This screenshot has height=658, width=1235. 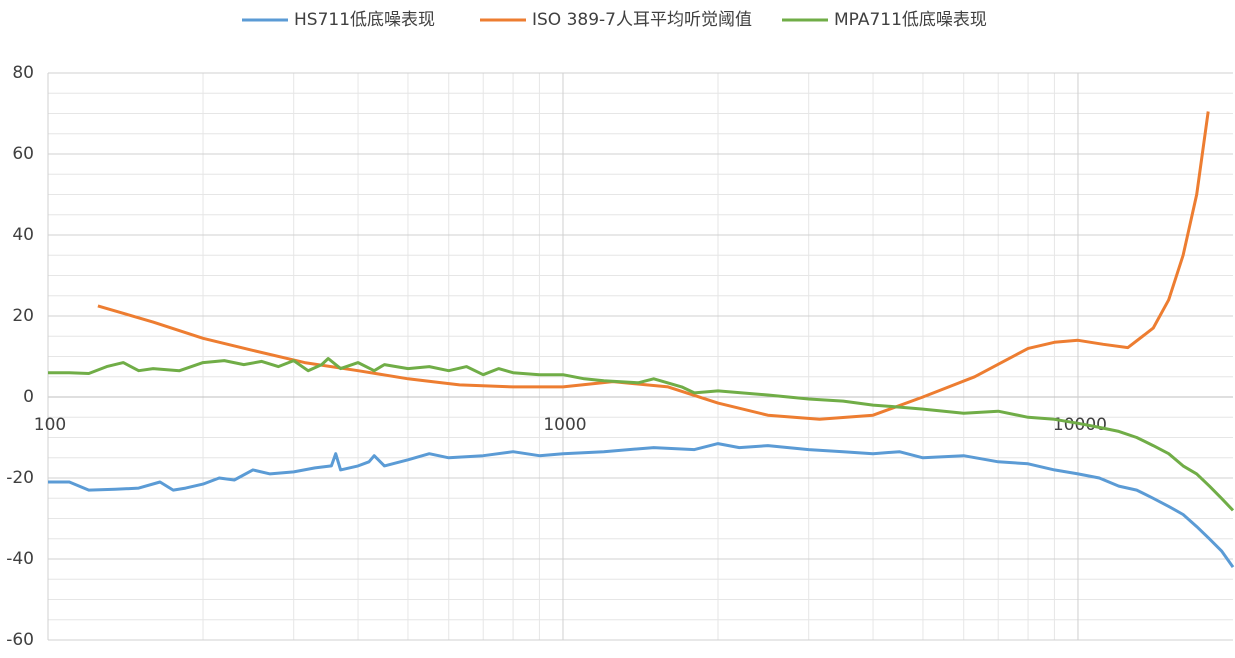 I want to click on x-tick-label: 100, so click(x=50, y=425).